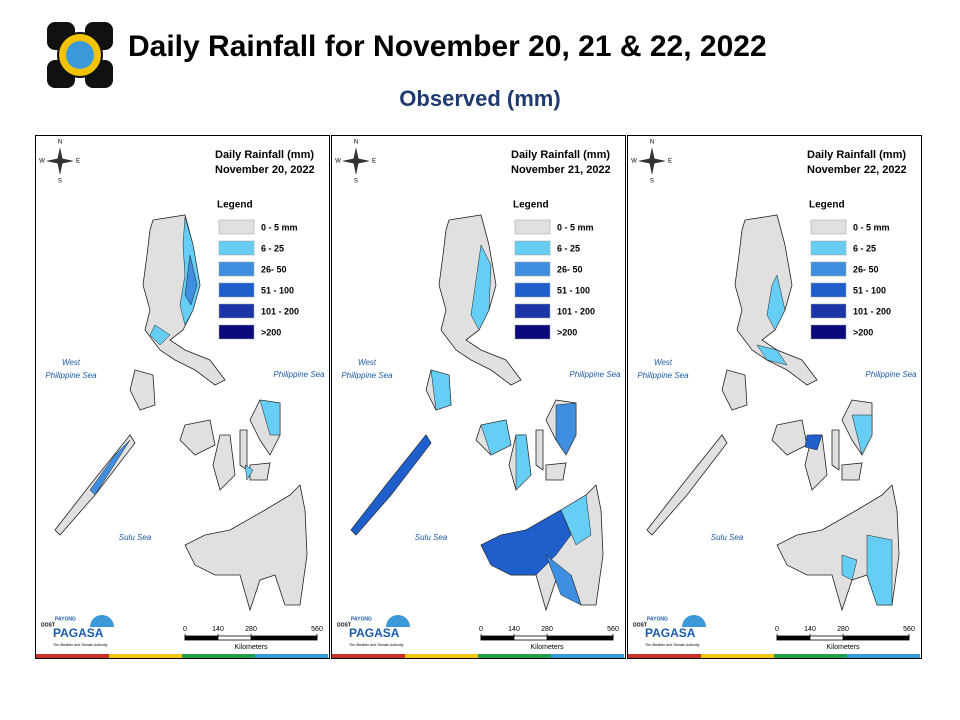 The image size is (960, 720). Describe the element at coordinates (872, 311) in the screenshot. I see `legend-label: 101 - 200` at that location.